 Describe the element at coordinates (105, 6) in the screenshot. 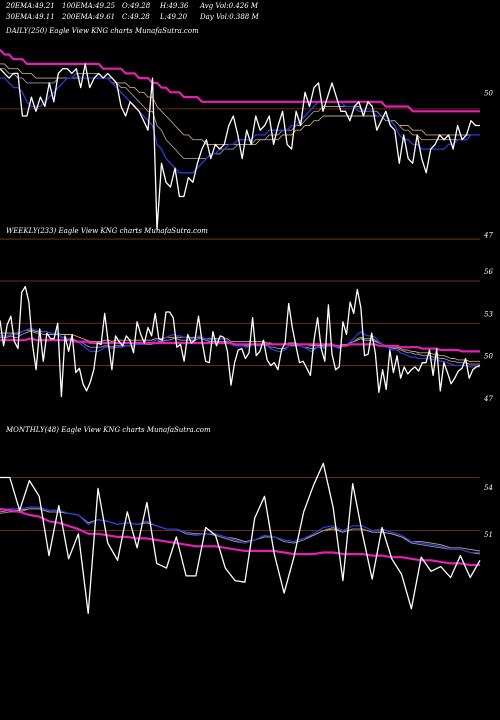

I see `ema100-value: 49.25` at that location.